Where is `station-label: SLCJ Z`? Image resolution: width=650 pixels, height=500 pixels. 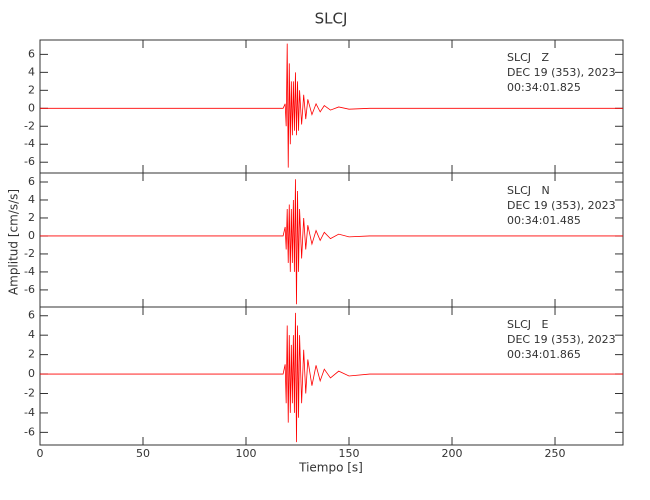
station-label: SLCJ Z is located at coordinates (528, 57).